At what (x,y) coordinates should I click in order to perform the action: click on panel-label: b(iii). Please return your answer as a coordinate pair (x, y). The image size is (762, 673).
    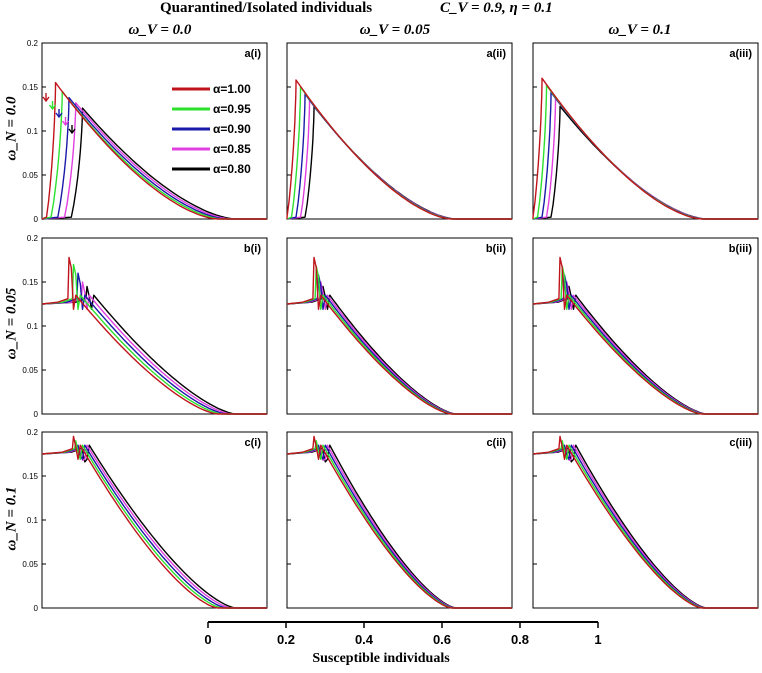
    Looking at the image, I should click on (741, 249).